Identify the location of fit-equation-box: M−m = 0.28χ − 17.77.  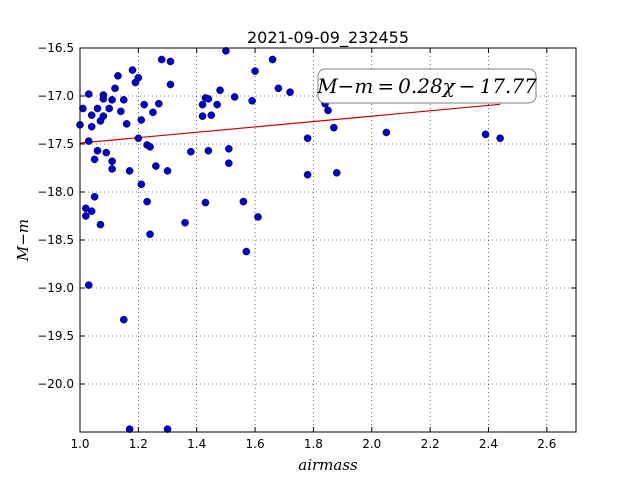
(426, 86).